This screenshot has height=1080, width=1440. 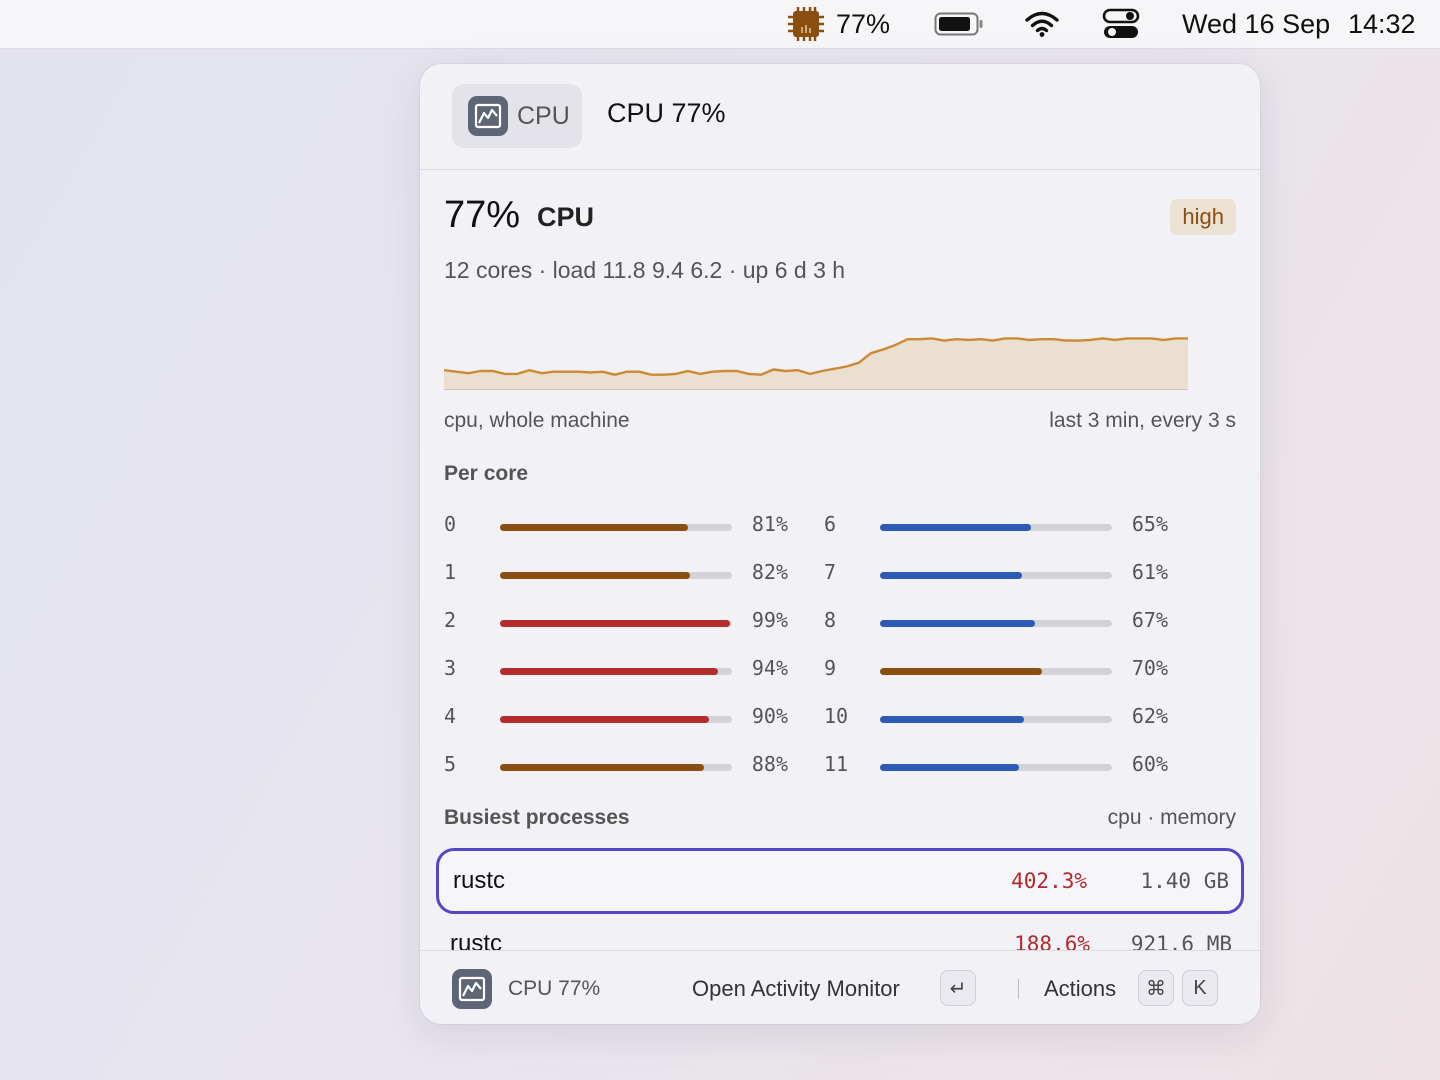 What do you see at coordinates (450, 572) in the screenshot?
I see `core-index: 1` at bounding box center [450, 572].